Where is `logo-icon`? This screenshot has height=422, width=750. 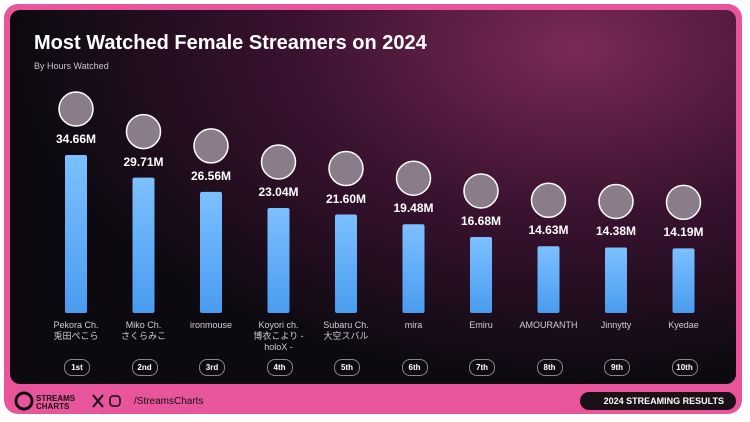 logo-icon is located at coordinates (24, 401).